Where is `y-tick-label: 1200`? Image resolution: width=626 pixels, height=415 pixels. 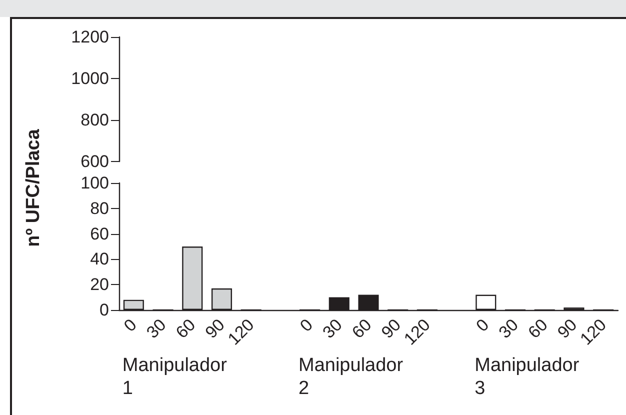
y-tick-label: 1200 is located at coordinates (90, 37).